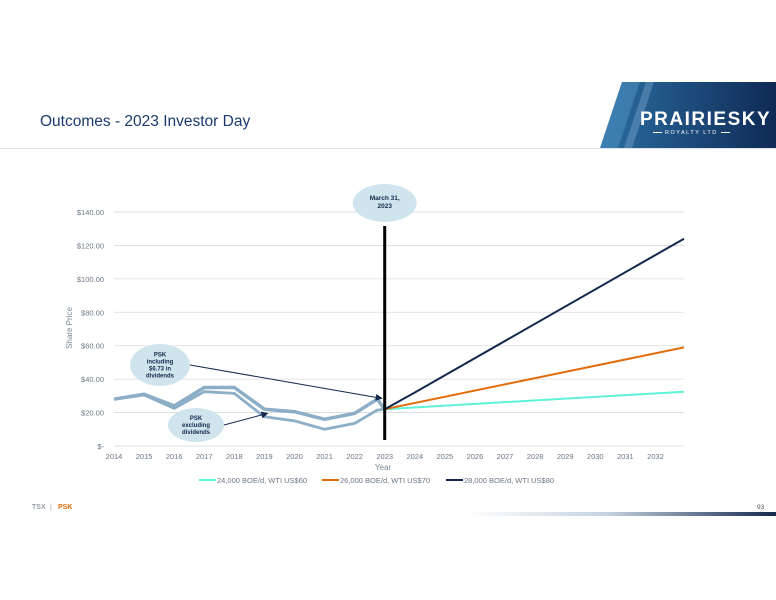 The width and height of the screenshot is (776, 600). What do you see at coordinates (90, 245) in the screenshot?
I see `y-tick-label: $120.00` at bounding box center [90, 245].